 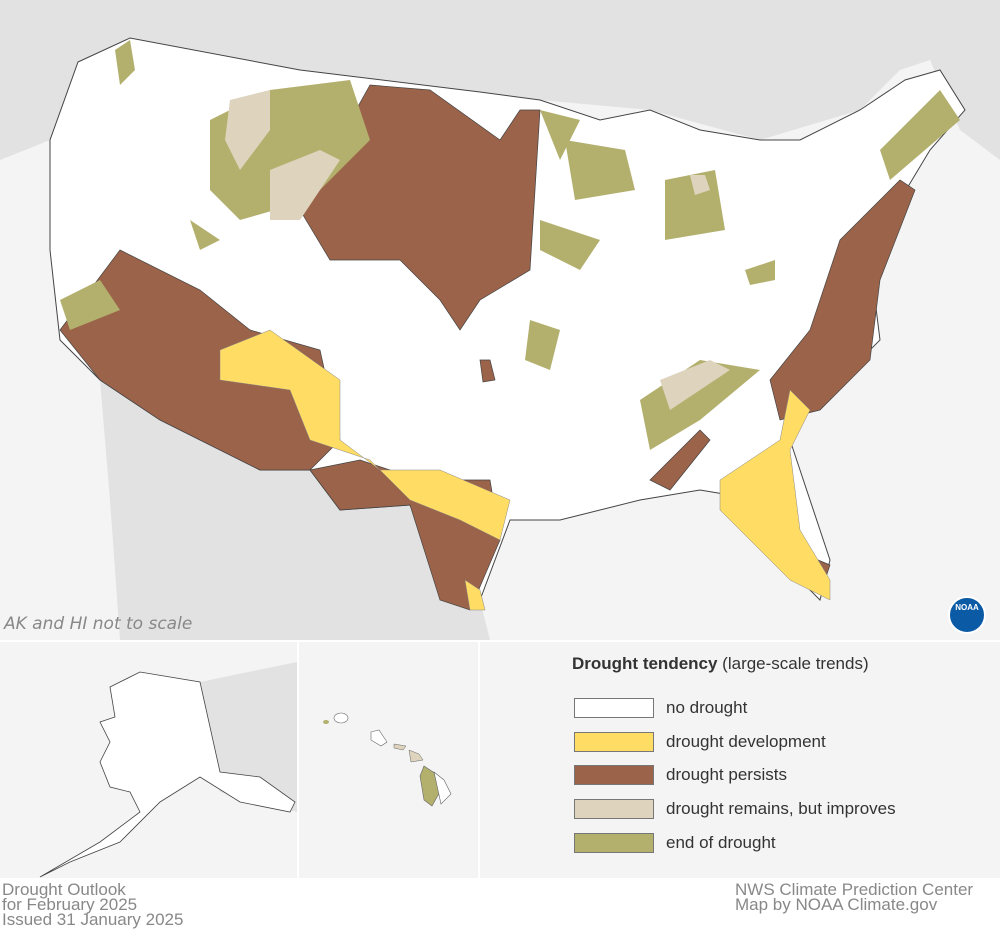 What do you see at coordinates (660, 708) in the screenshot?
I see `legend-item-no-drought: no drought` at bounding box center [660, 708].